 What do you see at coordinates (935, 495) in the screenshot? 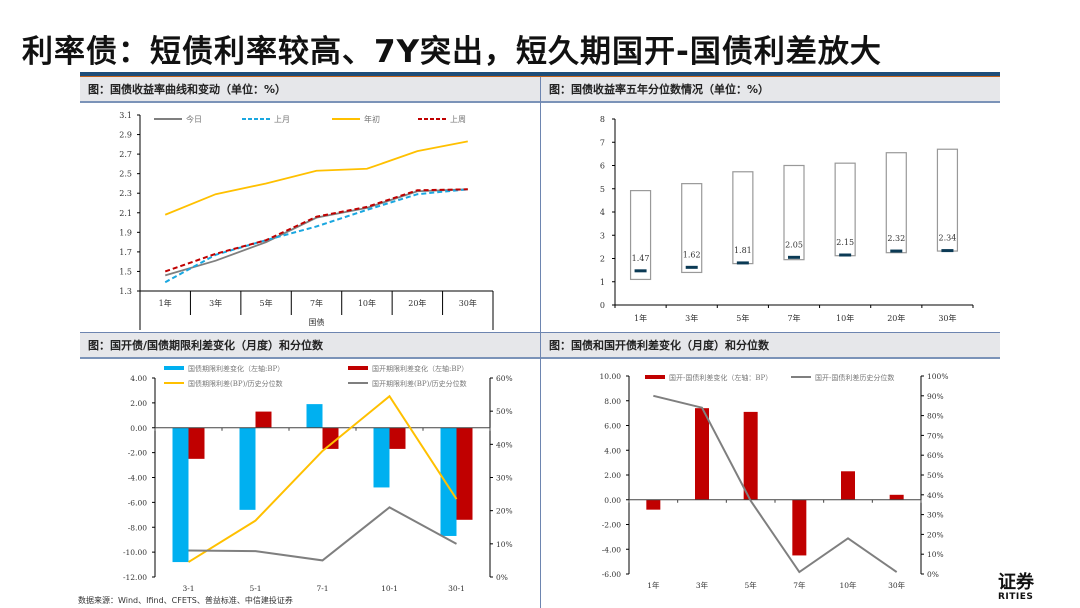
I see `y2-tick-label: 40%` at bounding box center [935, 495].